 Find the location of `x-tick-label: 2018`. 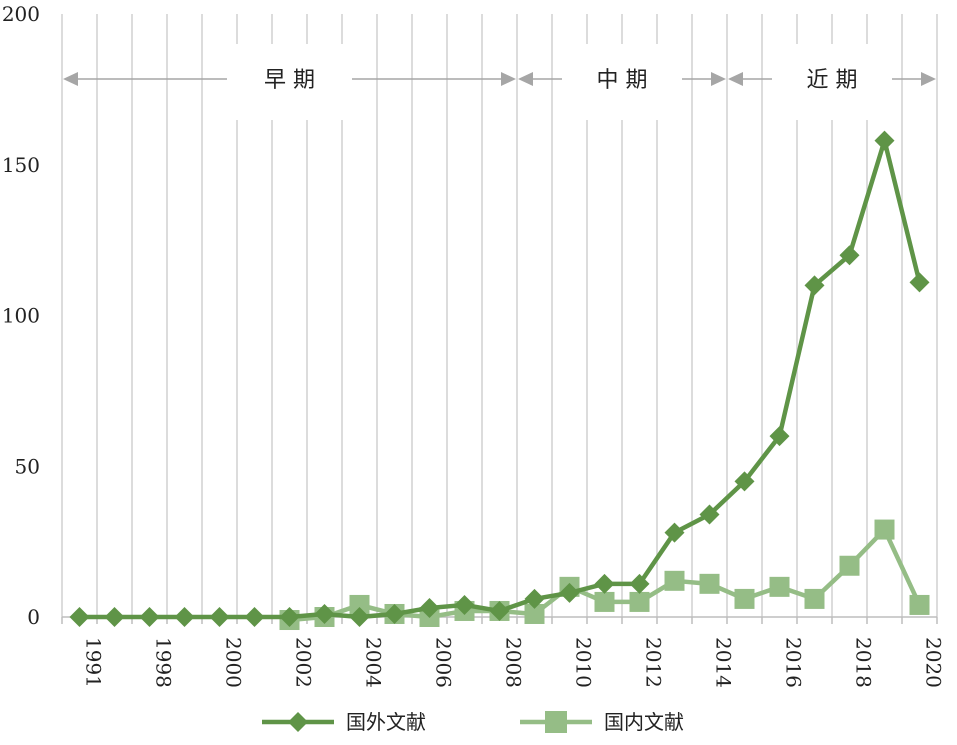

x-tick-label: 2018 is located at coordinates (864, 662).